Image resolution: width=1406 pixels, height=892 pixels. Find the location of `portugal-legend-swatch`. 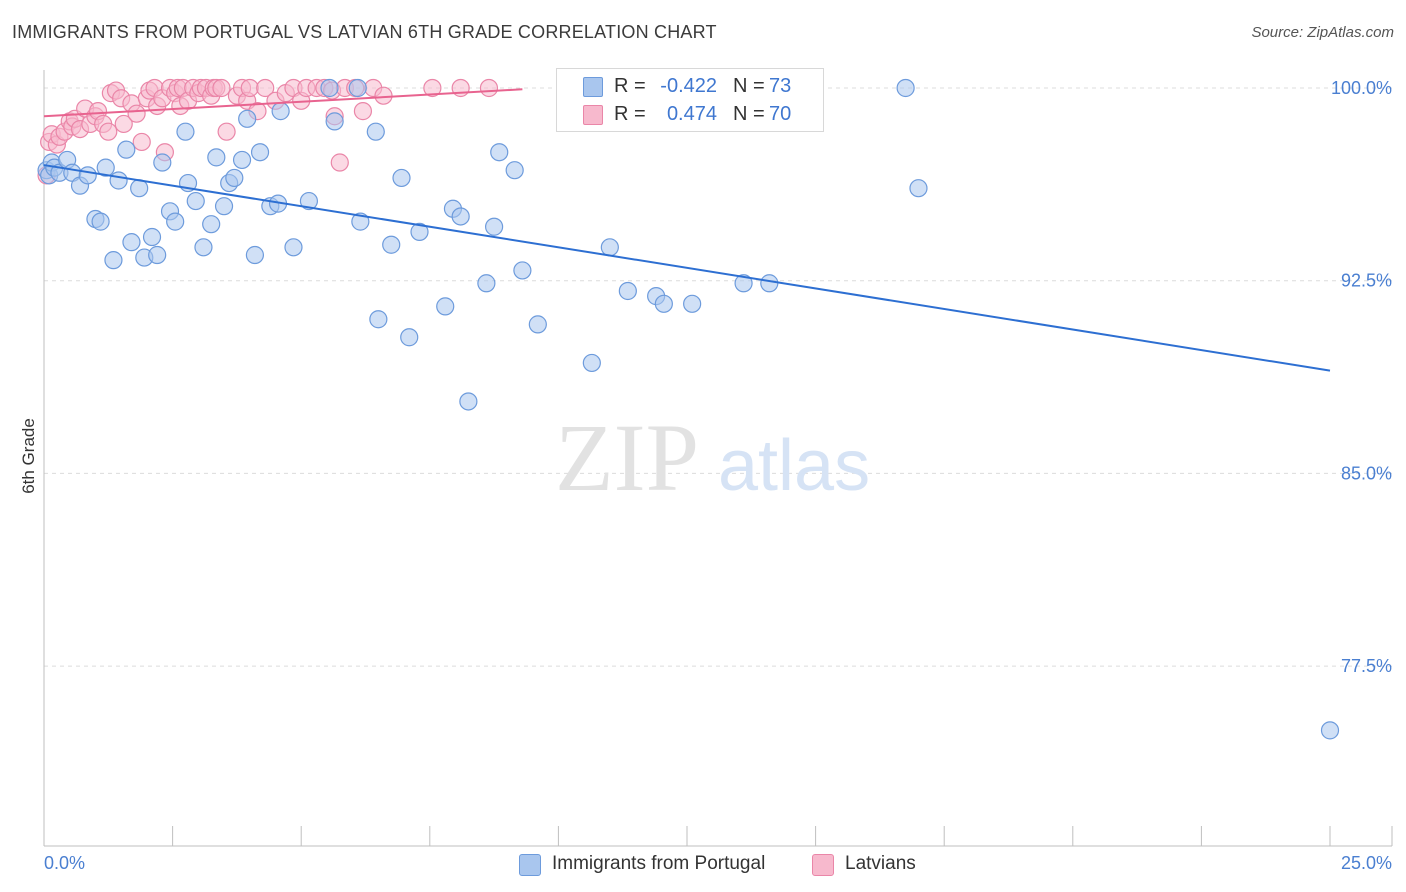

portugal-legend-swatch is located at coordinates (530, 865).